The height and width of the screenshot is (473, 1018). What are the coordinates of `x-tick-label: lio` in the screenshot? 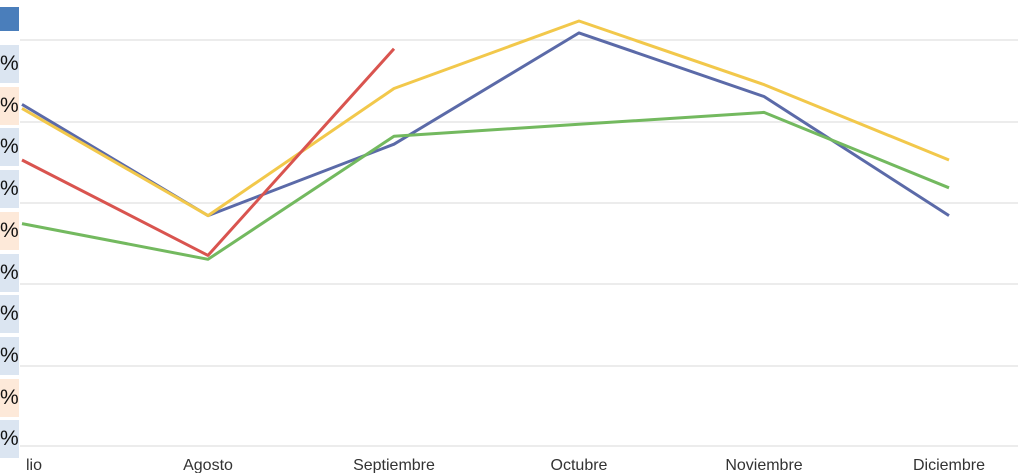 It's located at (34, 465).